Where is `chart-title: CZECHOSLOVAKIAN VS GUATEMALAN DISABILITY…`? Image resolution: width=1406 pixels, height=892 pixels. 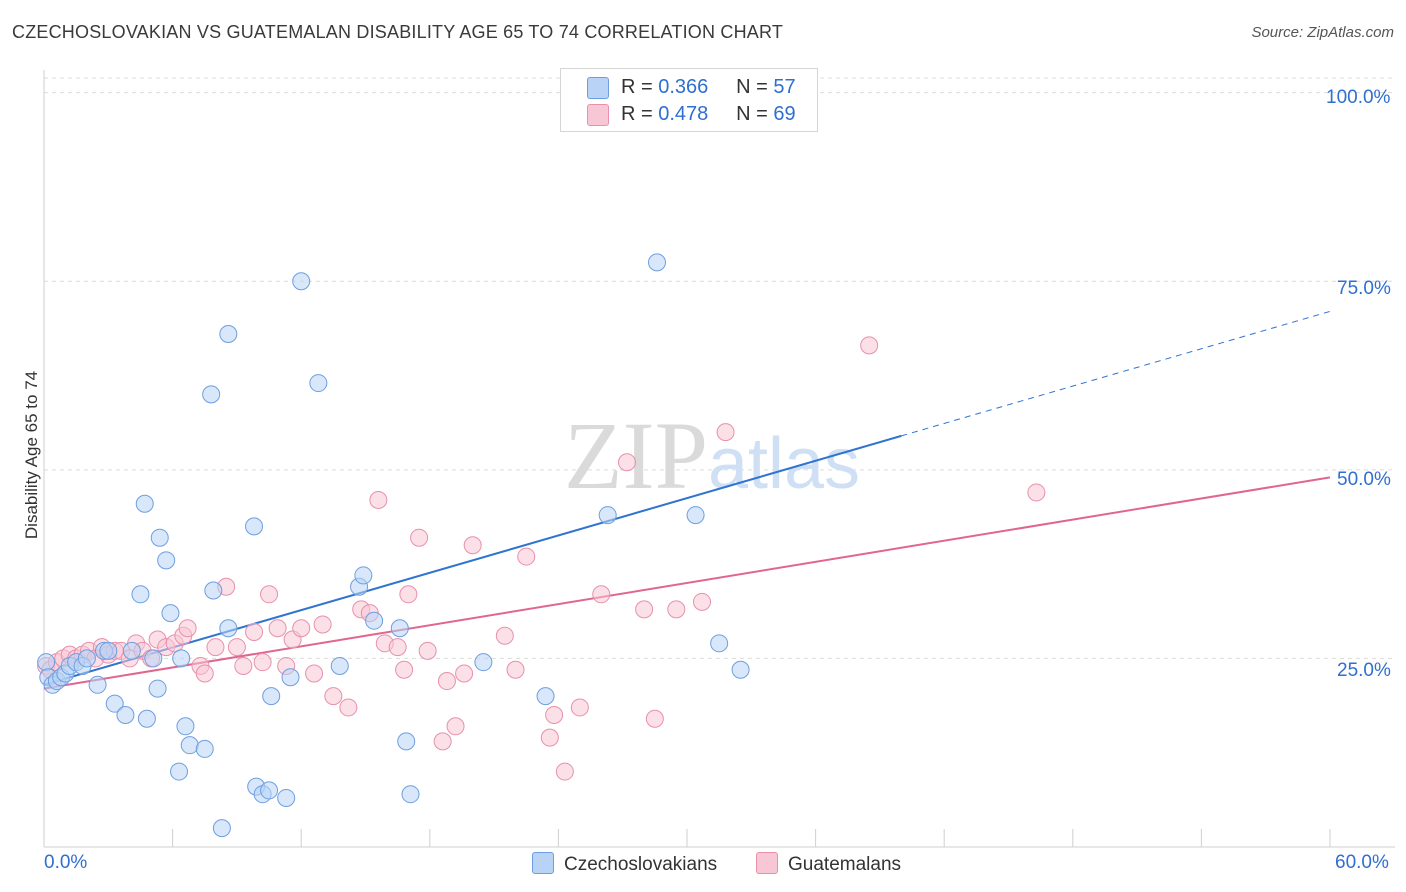
chart-title: CZECHOSLOVAKIAN VS GUATEMALAN DISABILITY… is located at coordinates (398, 32).